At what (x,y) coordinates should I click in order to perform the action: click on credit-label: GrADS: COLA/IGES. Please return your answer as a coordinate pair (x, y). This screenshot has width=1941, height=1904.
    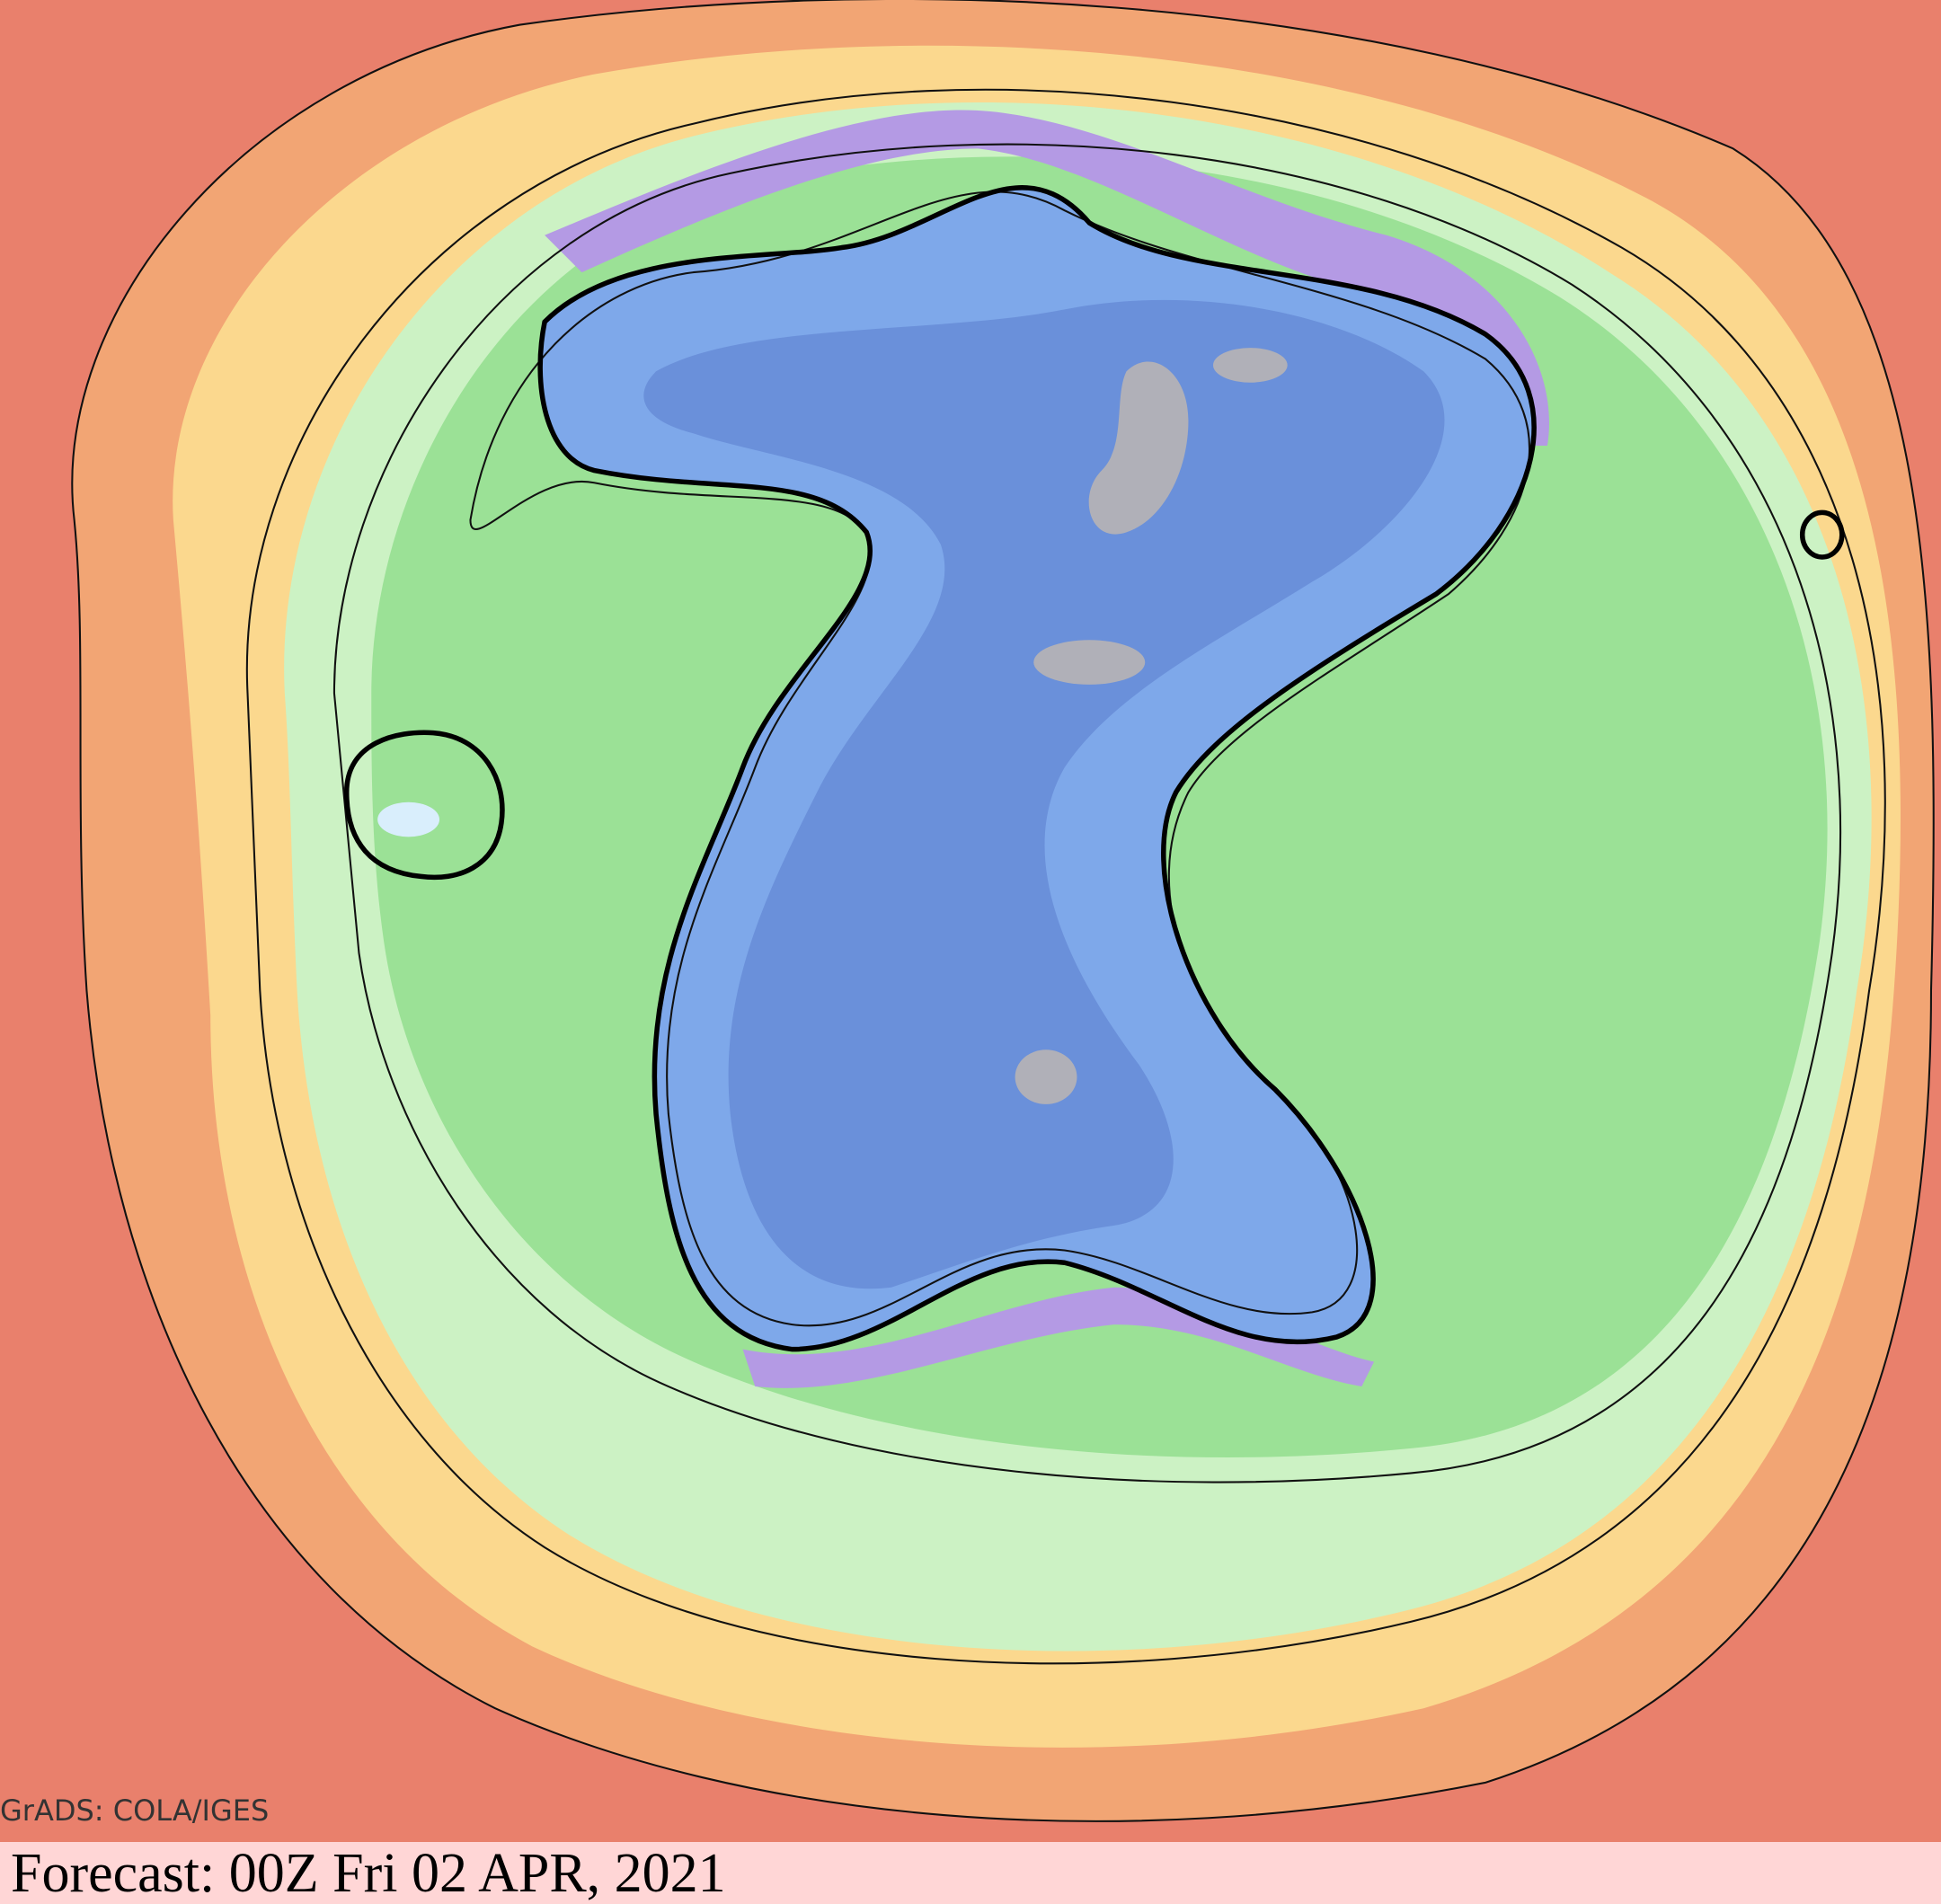
    Looking at the image, I should click on (135, 1810).